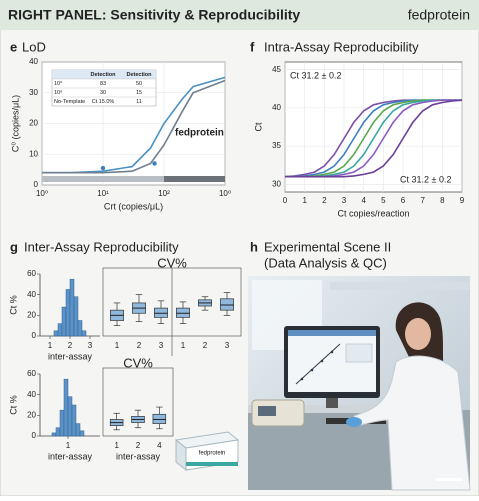  Describe the element at coordinates (403, 200) in the screenshot. I see `x-tick-label: 6` at that location.